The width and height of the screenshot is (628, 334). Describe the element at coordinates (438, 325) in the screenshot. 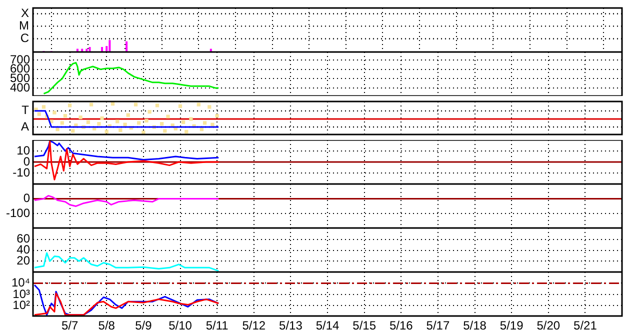

I see `x-tick-label: 5/17` at that location.